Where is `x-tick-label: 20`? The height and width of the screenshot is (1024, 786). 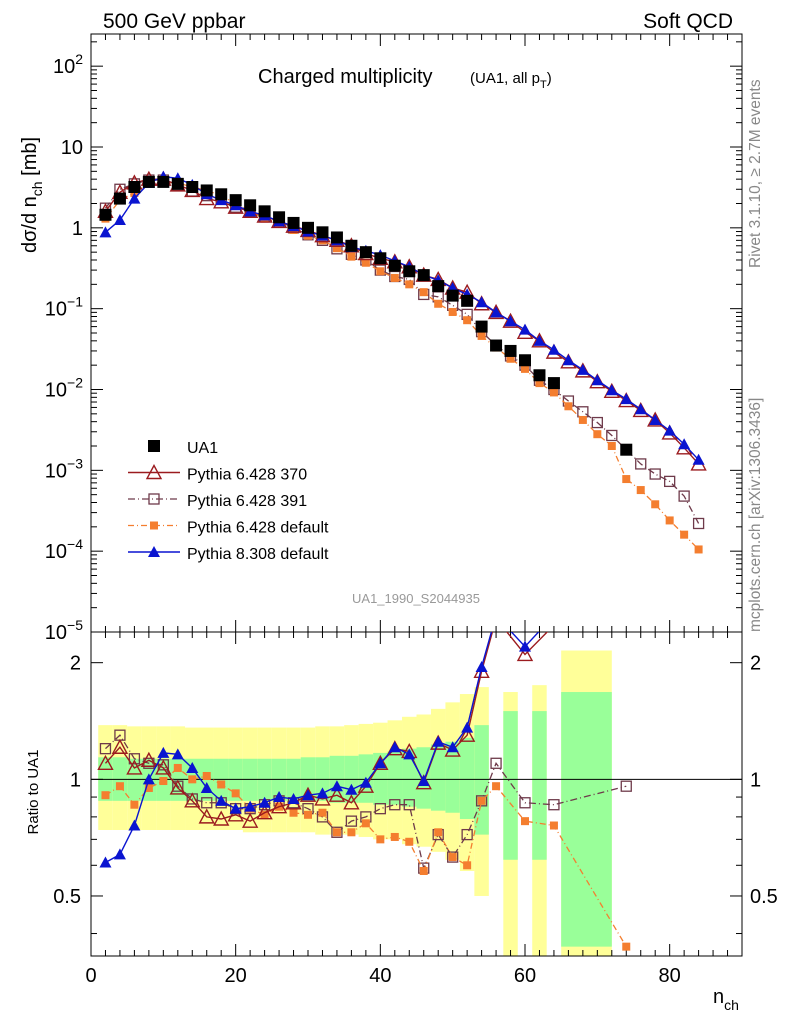
x-tick-label: 20 is located at coordinates (236, 976).